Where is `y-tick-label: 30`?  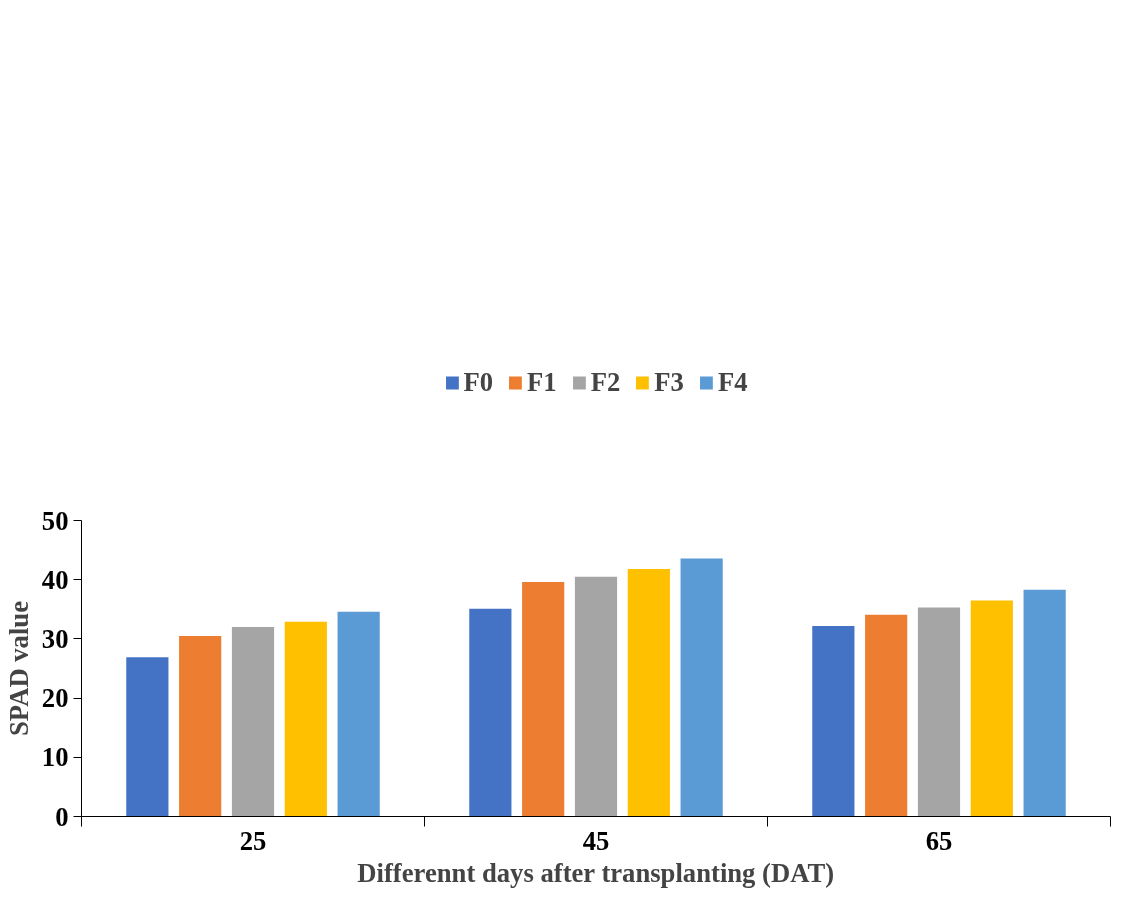 y-tick-label: 30 is located at coordinates (55, 638).